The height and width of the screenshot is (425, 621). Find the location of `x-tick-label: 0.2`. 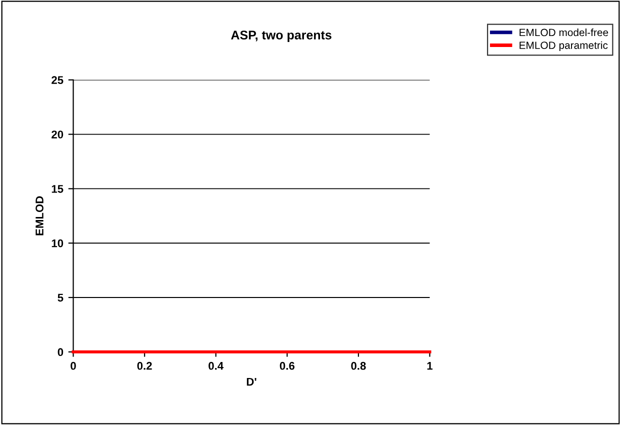

x-tick-label: 0.2 is located at coordinates (144, 366).